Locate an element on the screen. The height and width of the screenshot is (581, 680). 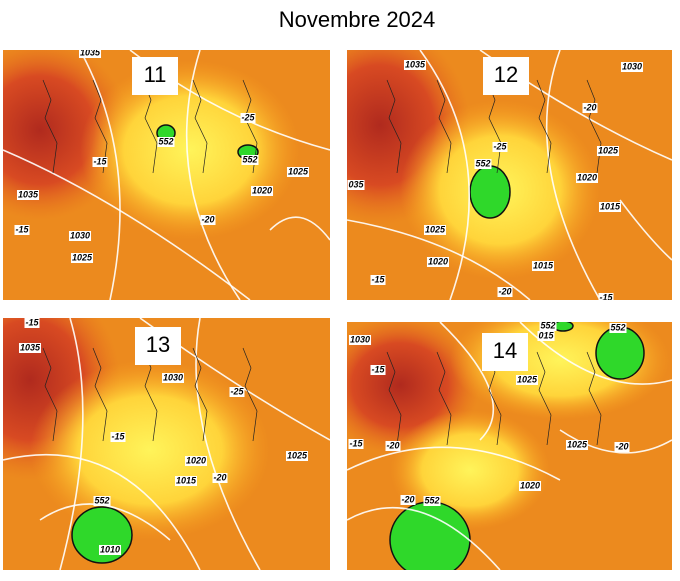
contour-label: 035 is located at coordinates (356, 184).